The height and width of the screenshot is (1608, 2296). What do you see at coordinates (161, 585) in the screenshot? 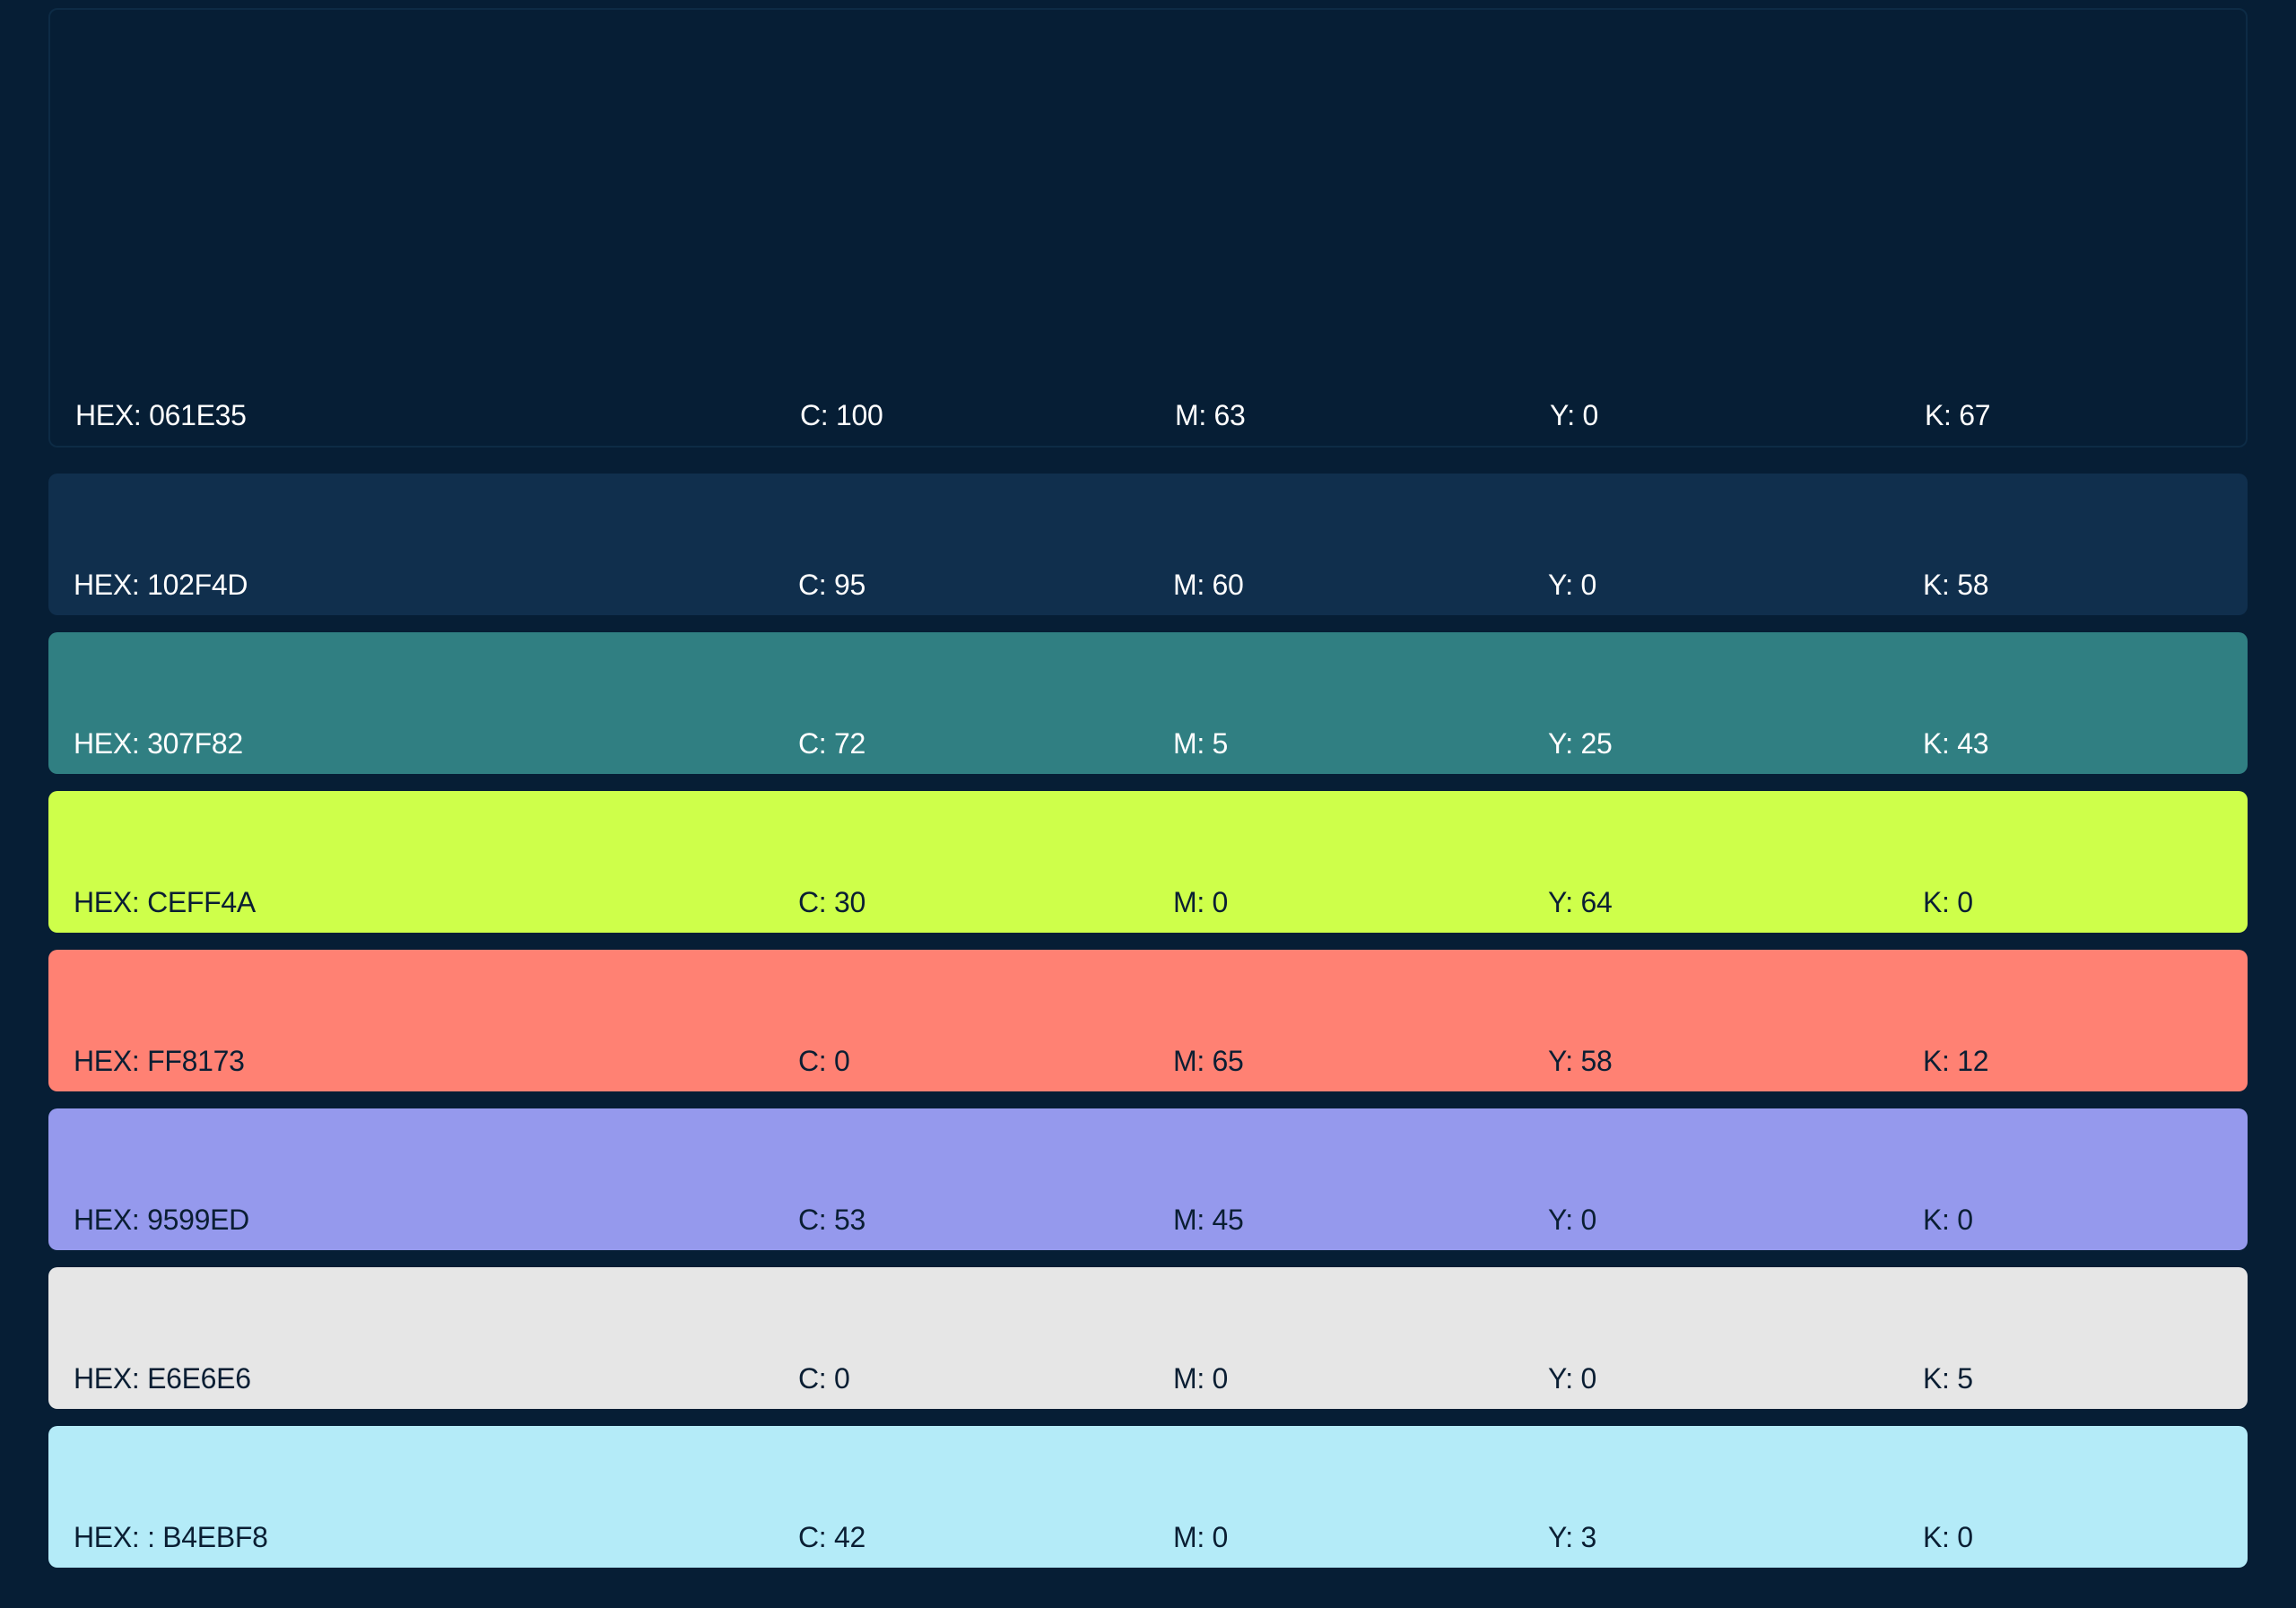
I see `hex-value: HEX: 102F4D` at bounding box center [161, 585].